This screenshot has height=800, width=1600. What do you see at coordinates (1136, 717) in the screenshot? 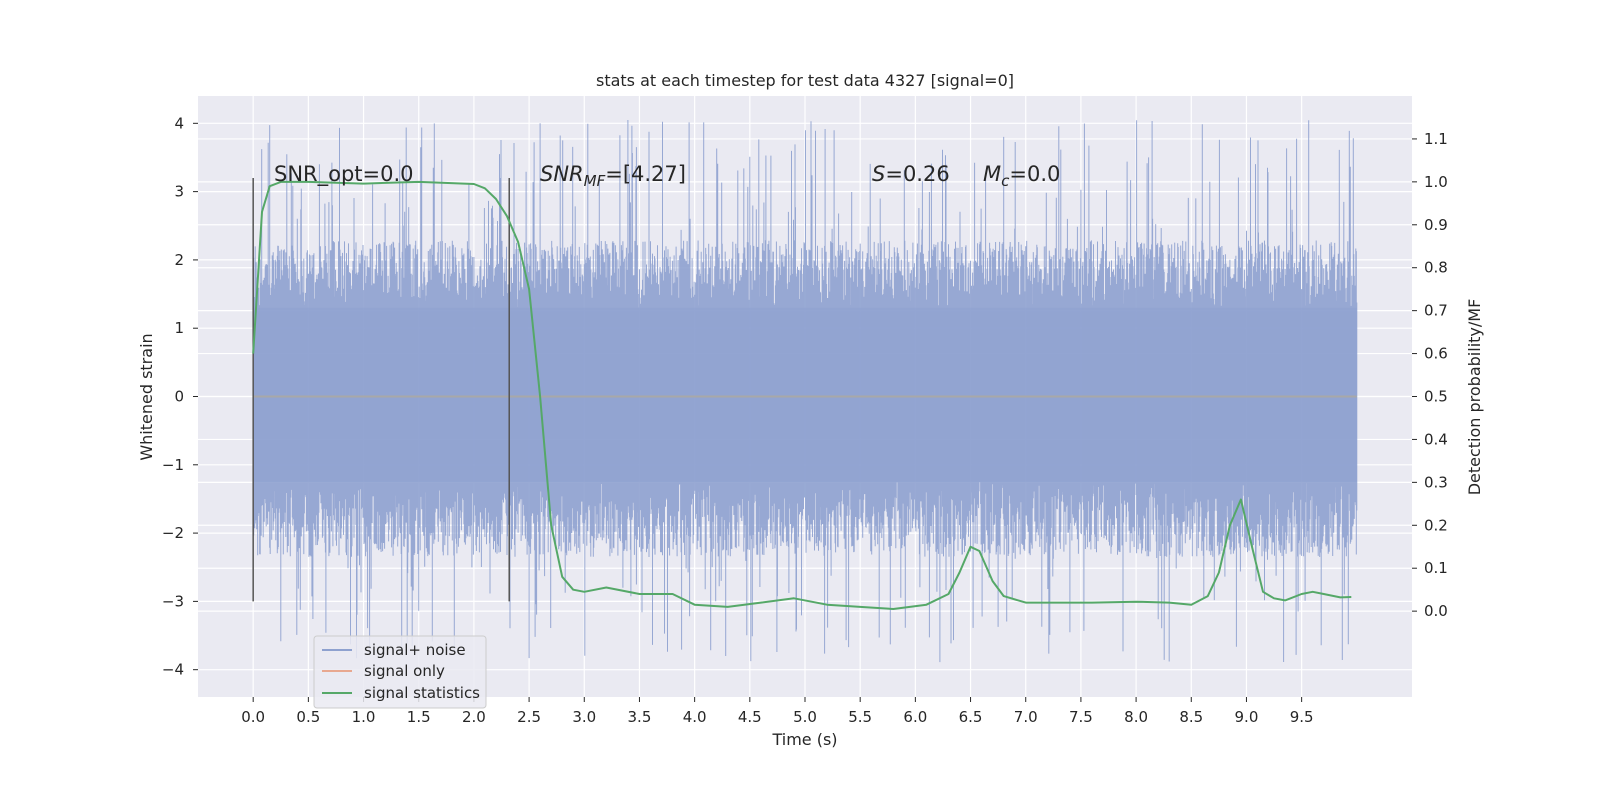
I see `x-tick-label-16: 8.0` at bounding box center [1136, 717].